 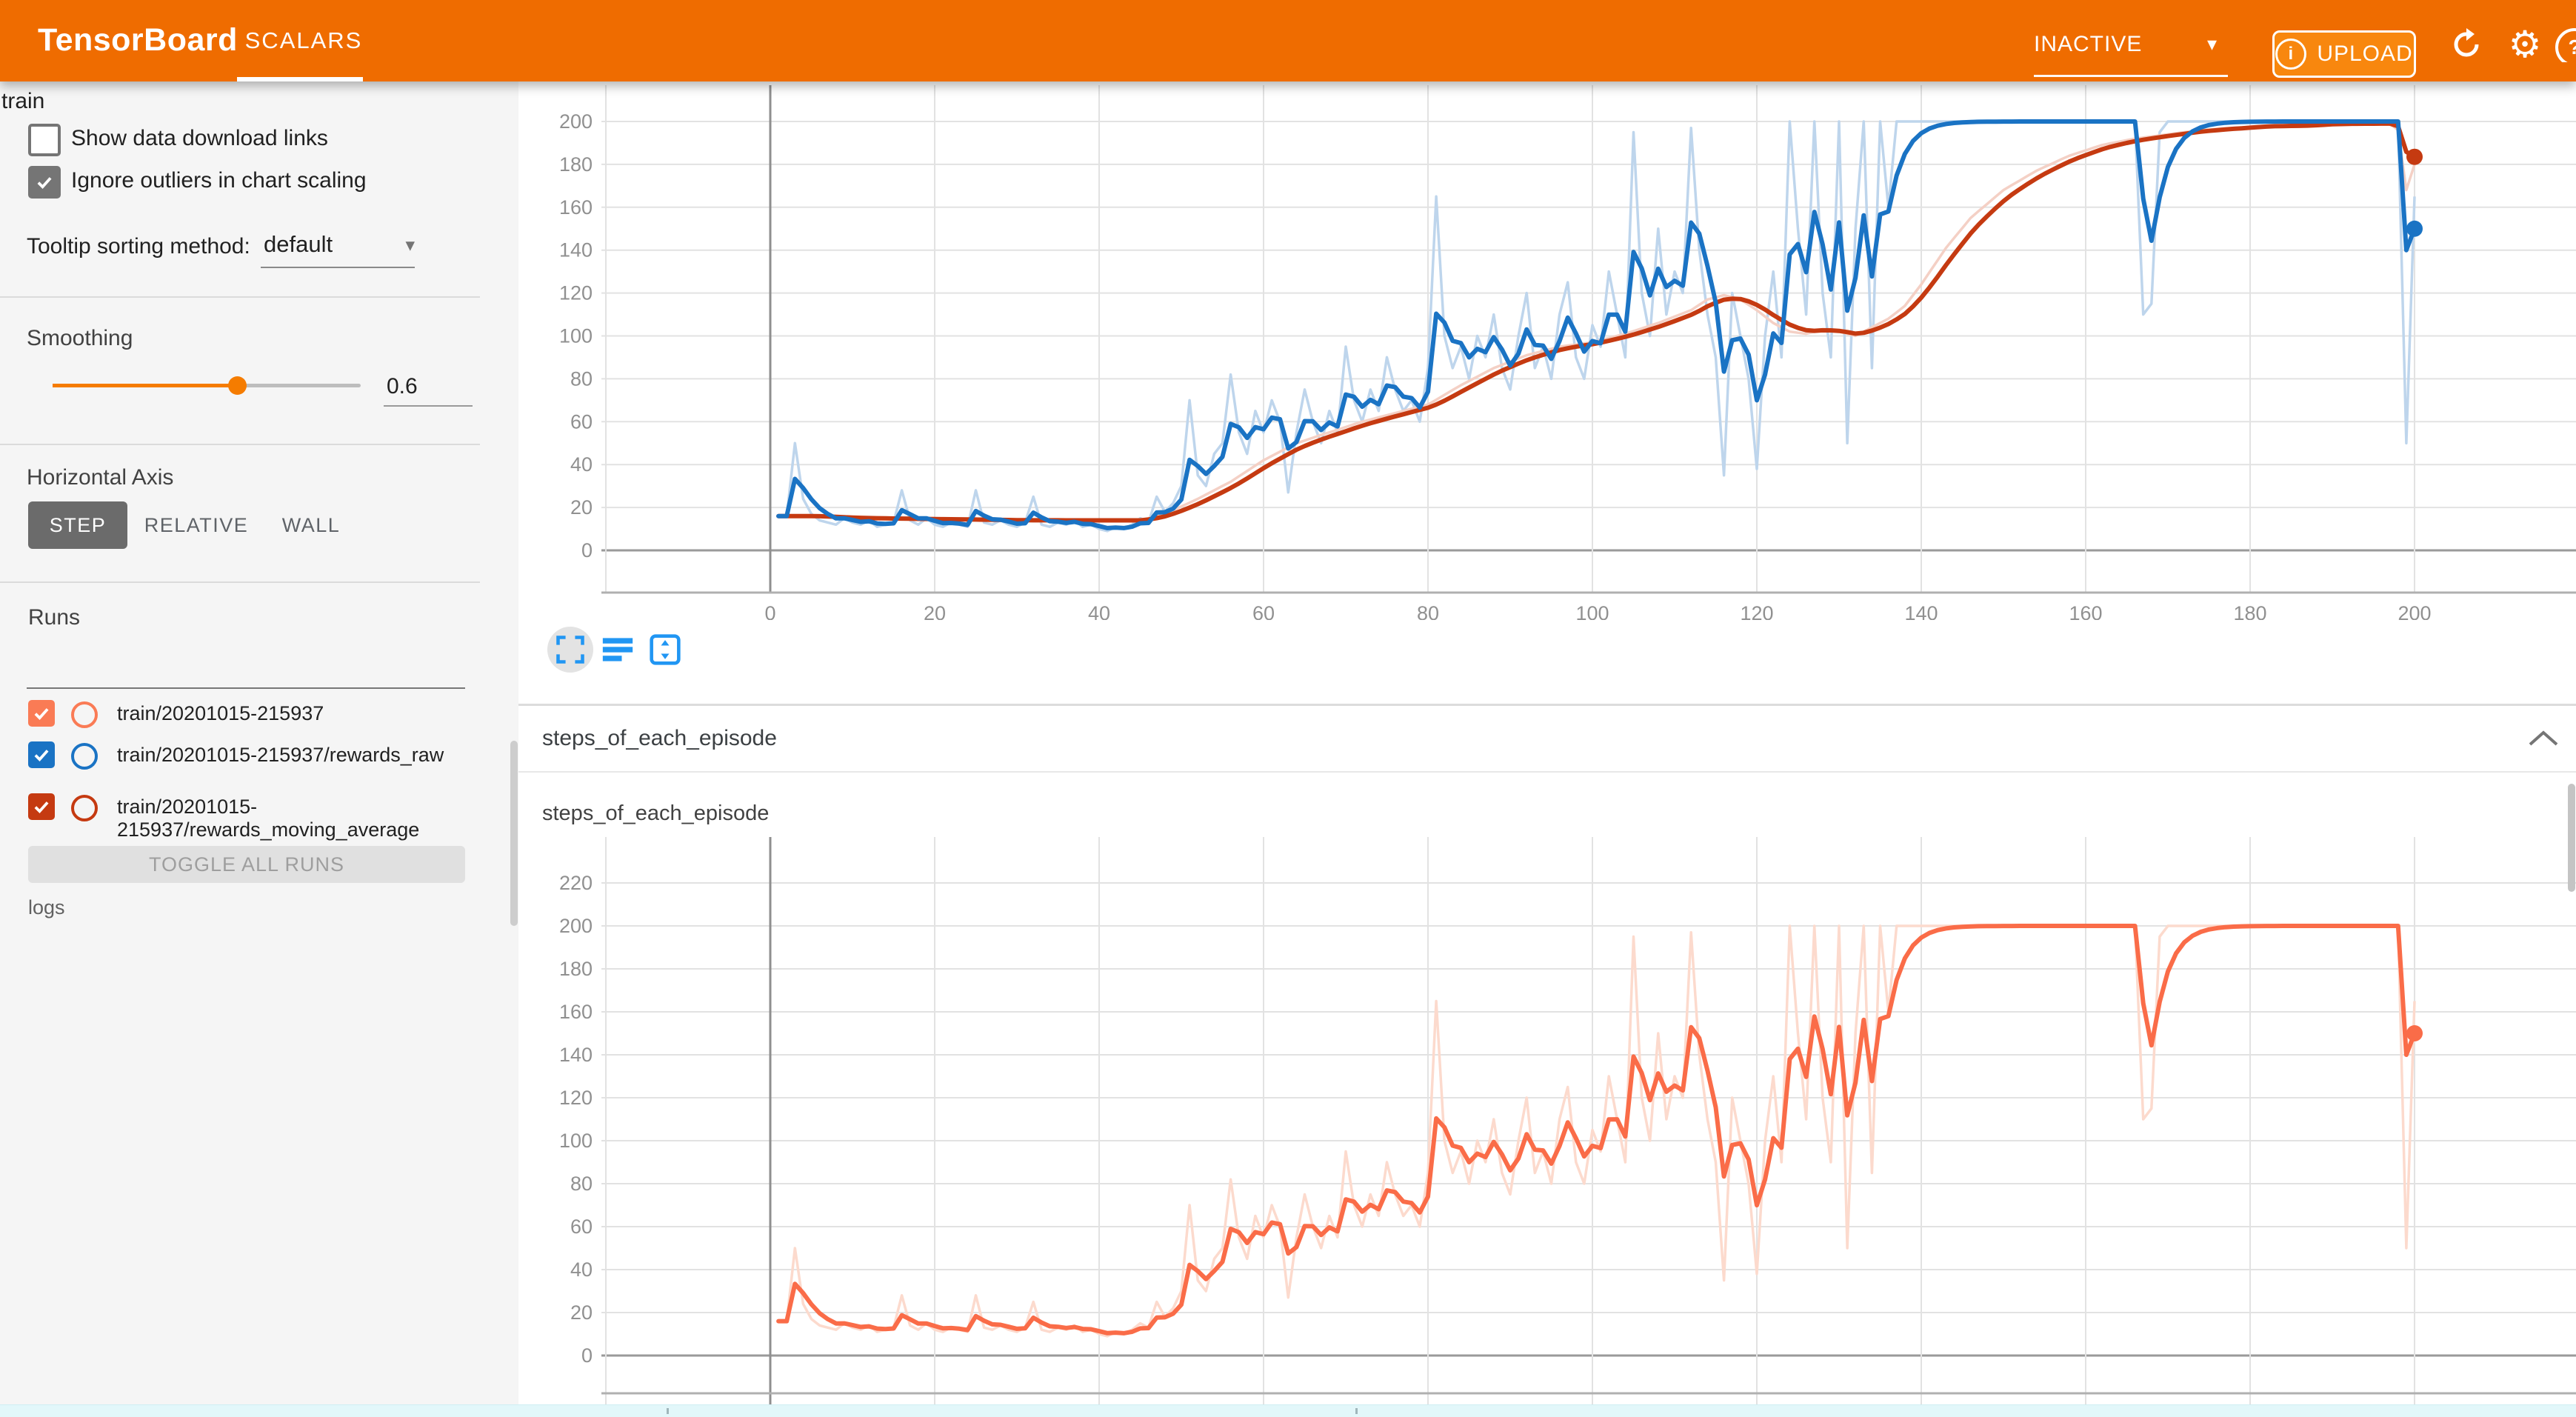 What do you see at coordinates (2525, 44) in the screenshot?
I see `settings-icon: ⚙` at bounding box center [2525, 44].